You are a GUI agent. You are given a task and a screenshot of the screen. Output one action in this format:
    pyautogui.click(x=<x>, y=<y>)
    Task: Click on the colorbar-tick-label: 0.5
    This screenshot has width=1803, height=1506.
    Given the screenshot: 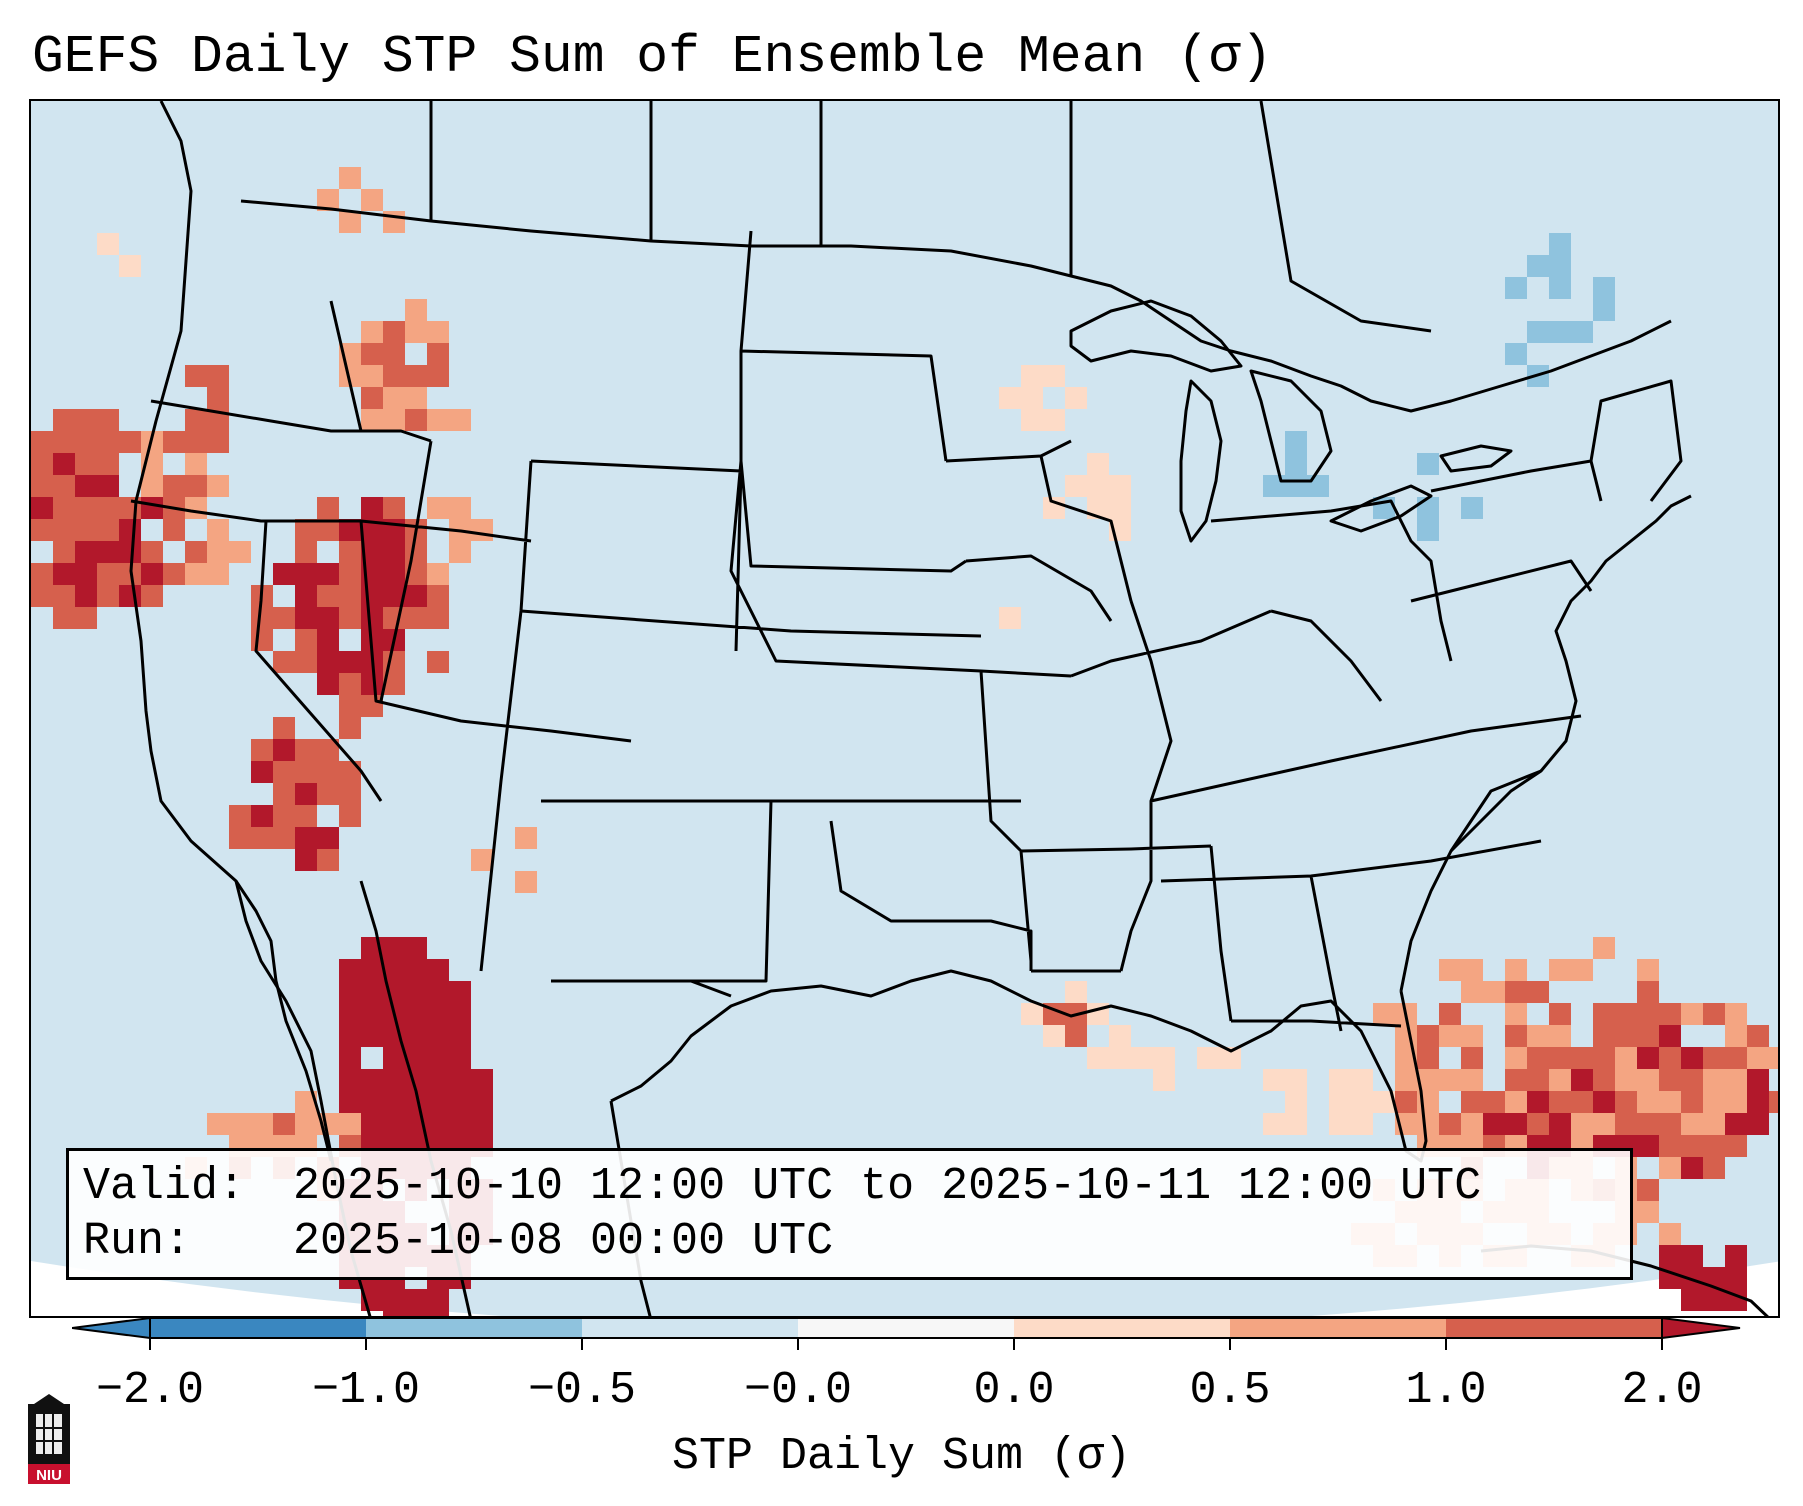 What is the action you would take?
    pyautogui.click(x=1230, y=1390)
    